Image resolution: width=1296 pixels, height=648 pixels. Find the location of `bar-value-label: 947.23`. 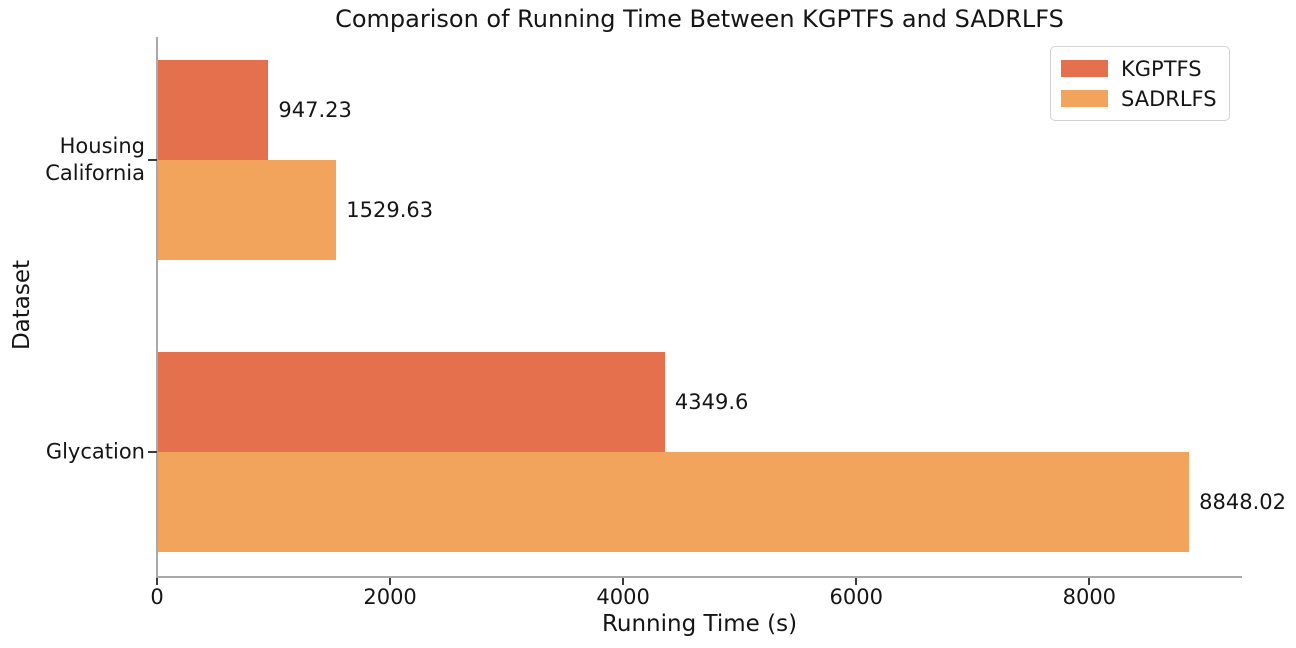

bar-value-label: 947.23 is located at coordinates (315, 110).